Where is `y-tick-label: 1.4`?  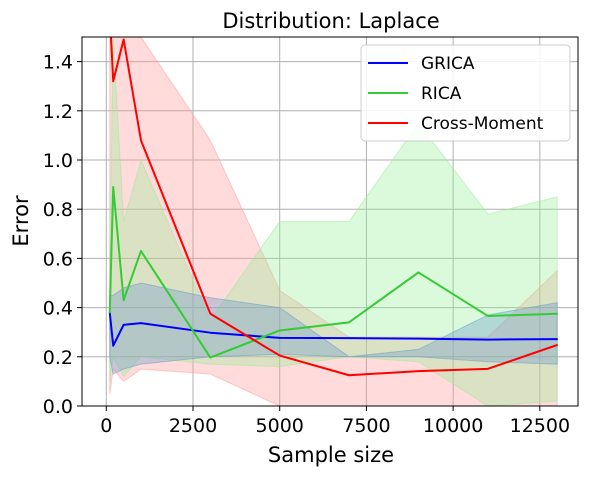 y-tick-label: 1.4 is located at coordinates (58, 63).